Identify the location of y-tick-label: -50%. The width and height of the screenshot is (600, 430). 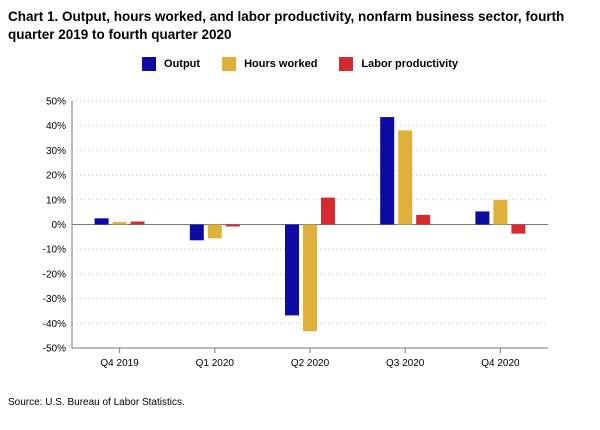
(54, 349).